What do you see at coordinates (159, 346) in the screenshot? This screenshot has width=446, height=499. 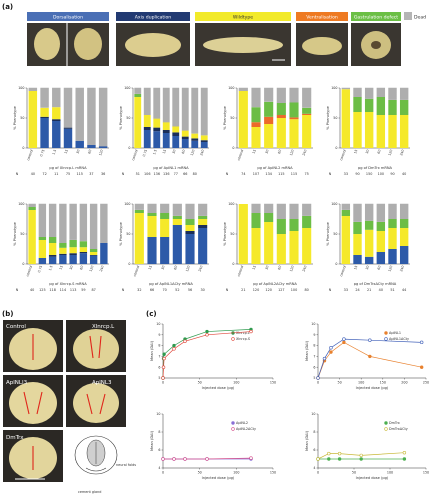 I see `y-tick-label: 8` at bounding box center [159, 346].